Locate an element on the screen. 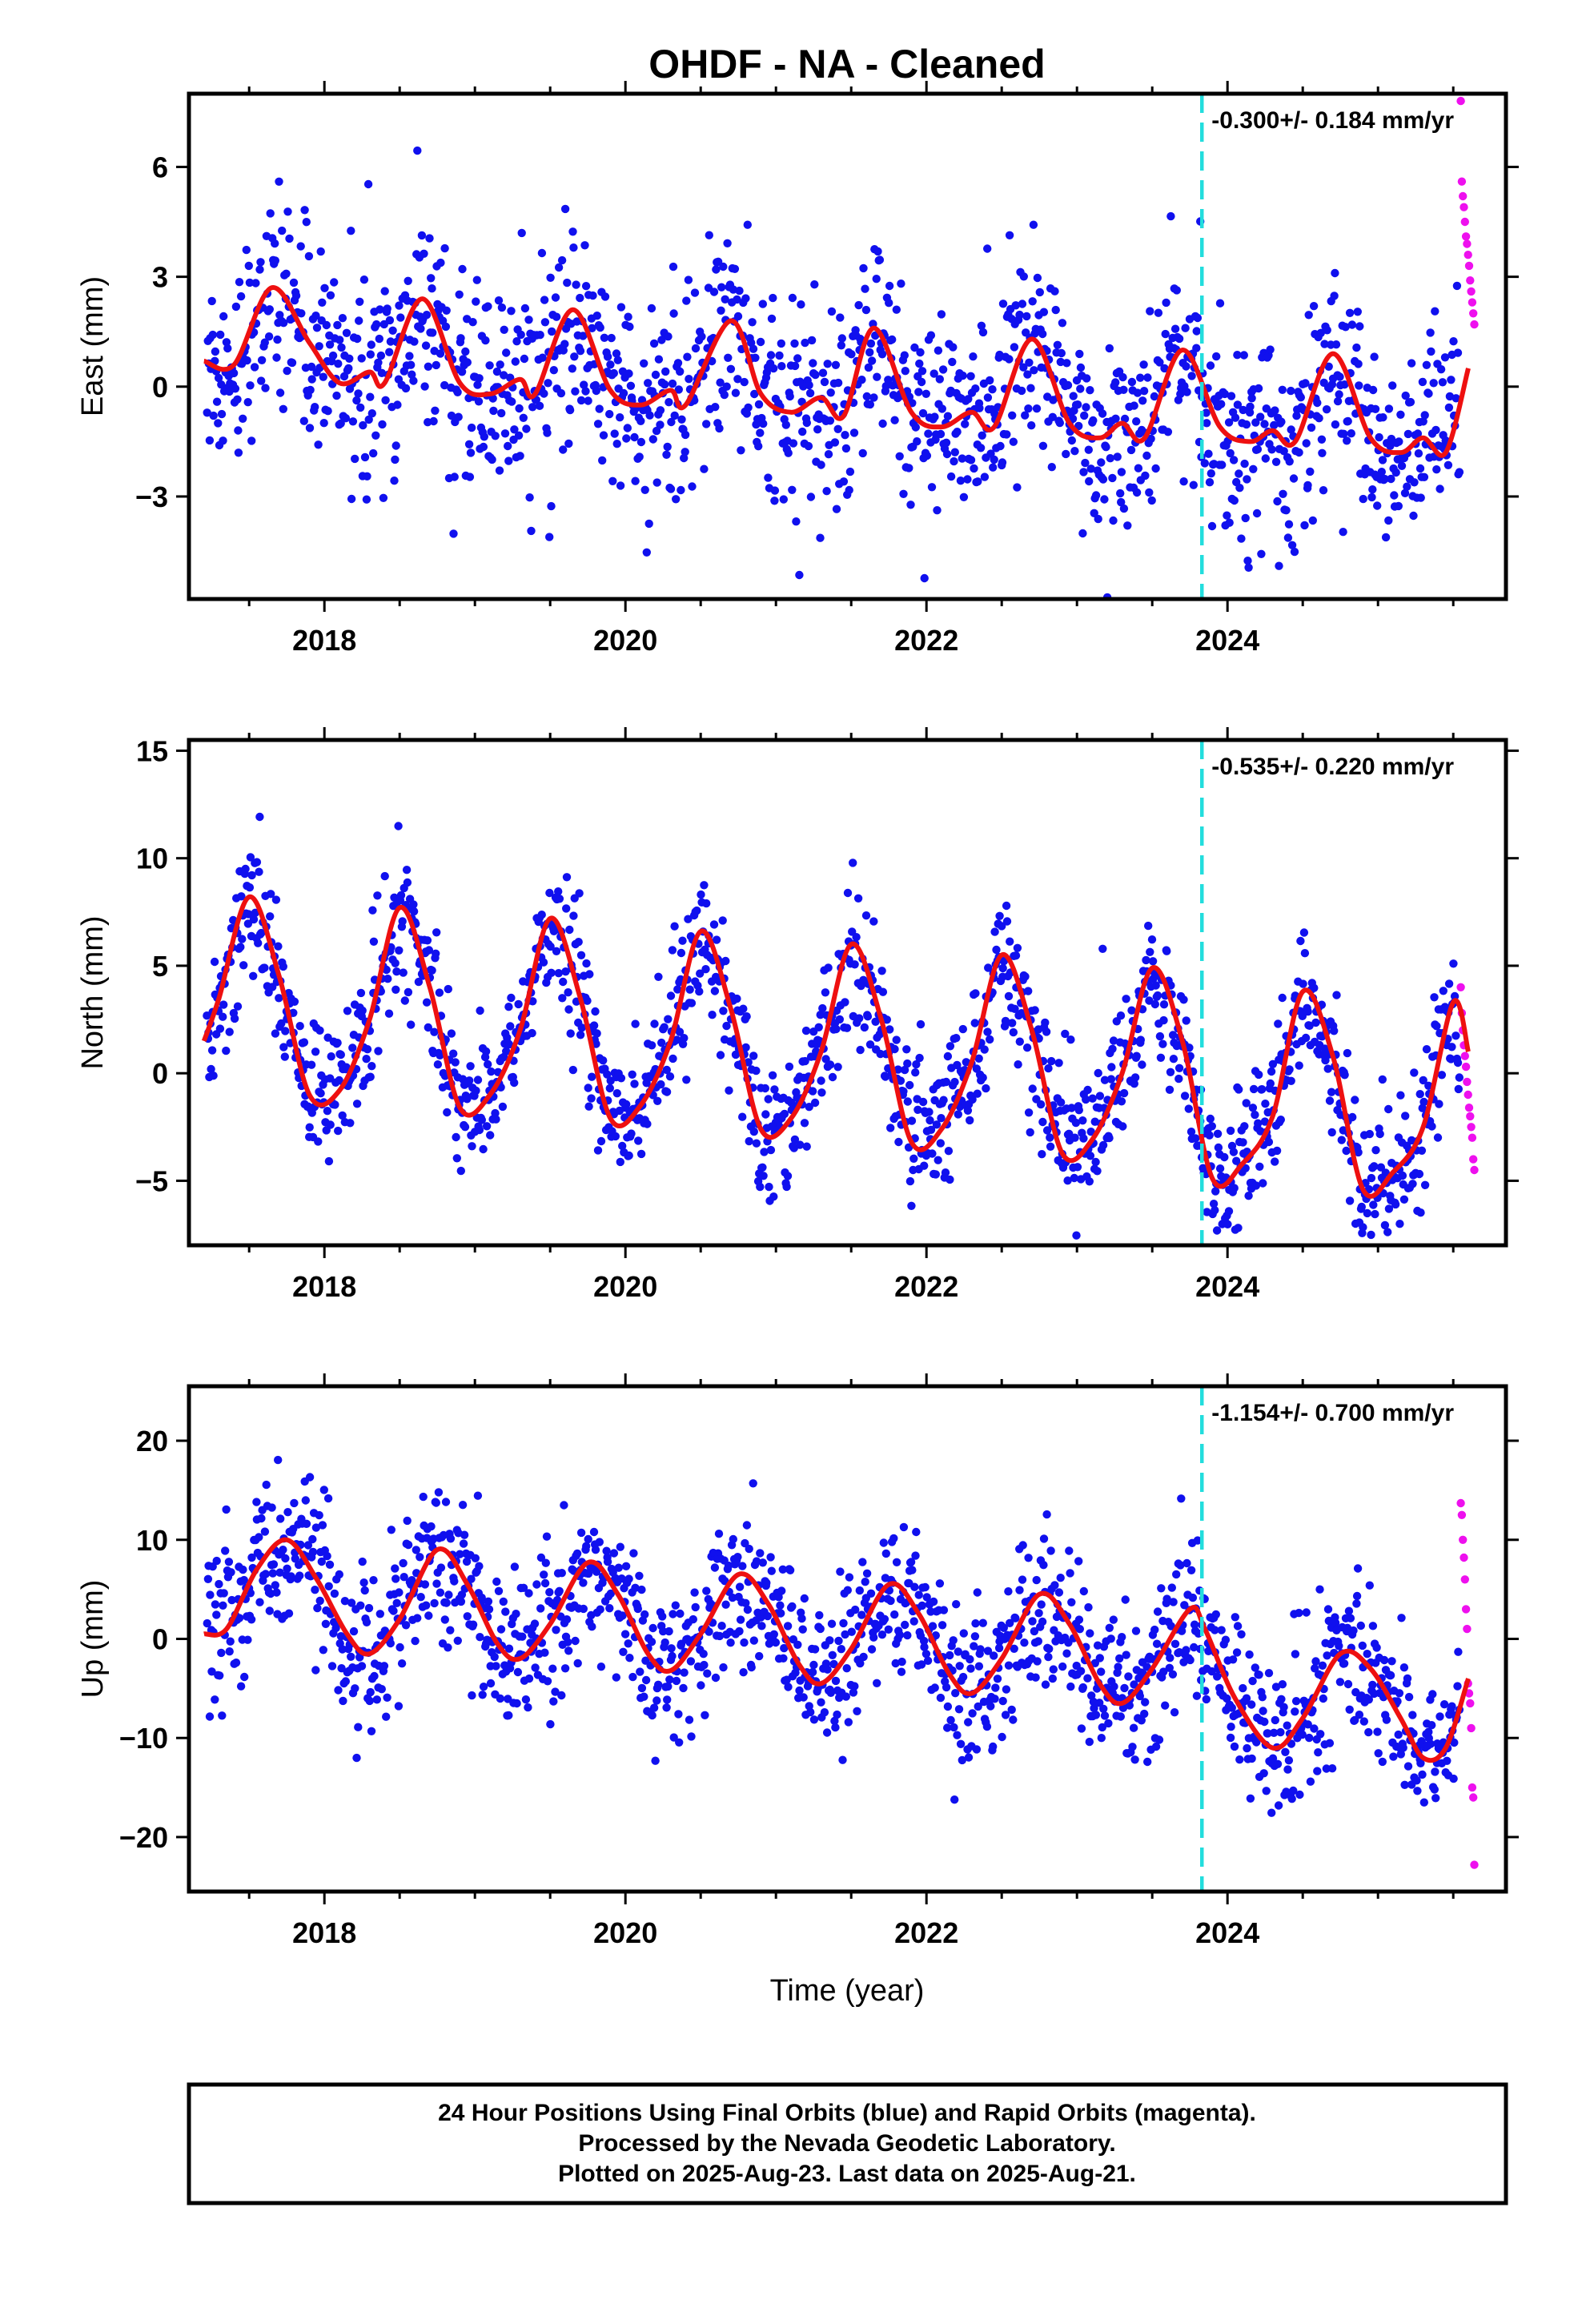  up-rate-label: -1.154+/- 0.700 mm/yr is located at coordinates (1332, 1413).